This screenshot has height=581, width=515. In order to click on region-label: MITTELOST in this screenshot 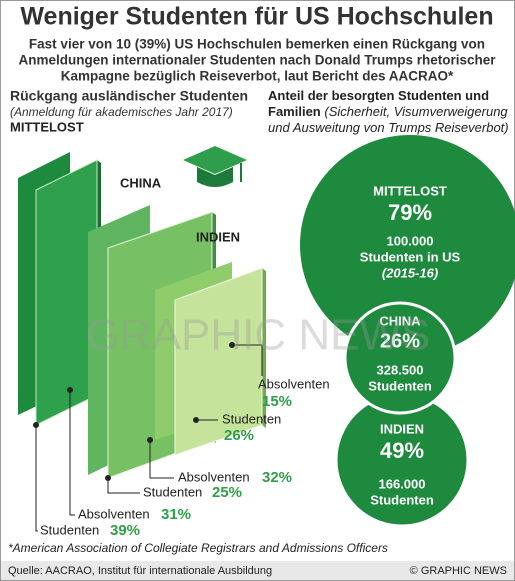, I will do `click(47, 126)`.